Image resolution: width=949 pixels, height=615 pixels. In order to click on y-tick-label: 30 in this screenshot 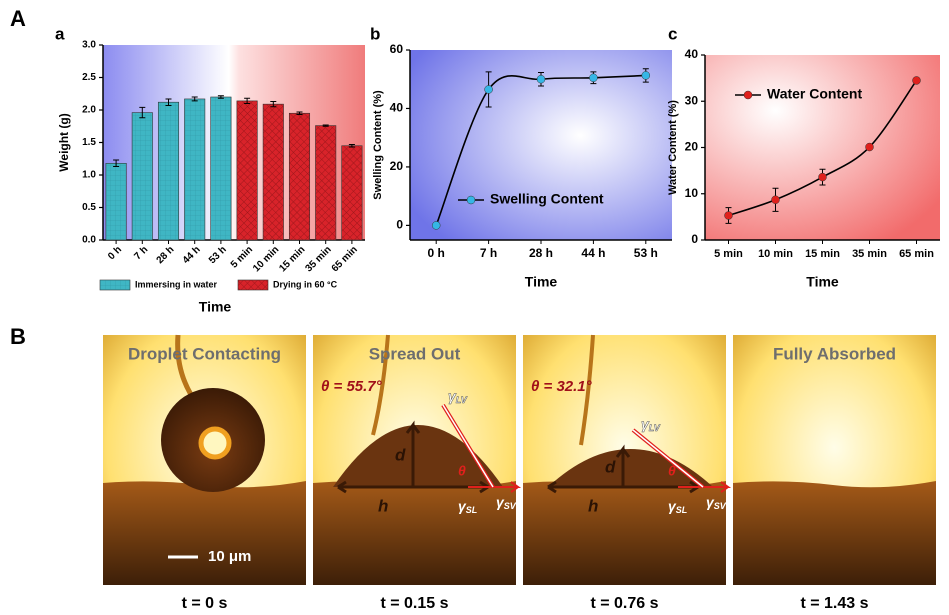, I will do `click(692, 100)`.